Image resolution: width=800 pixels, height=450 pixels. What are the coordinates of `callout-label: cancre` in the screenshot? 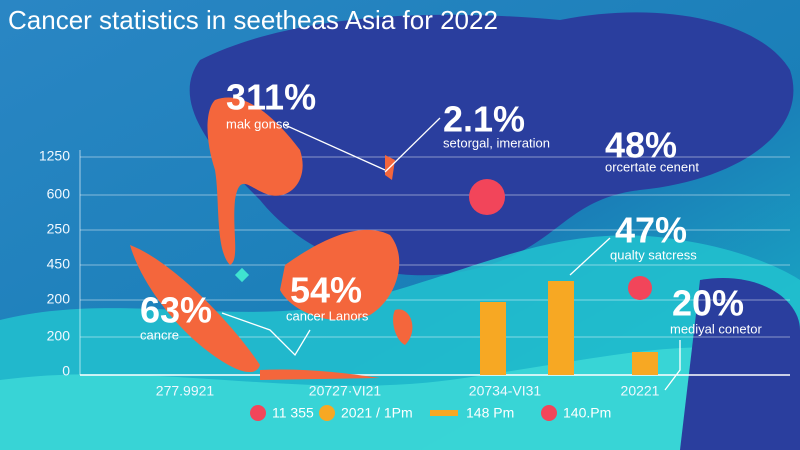 It's located at (159, 334).